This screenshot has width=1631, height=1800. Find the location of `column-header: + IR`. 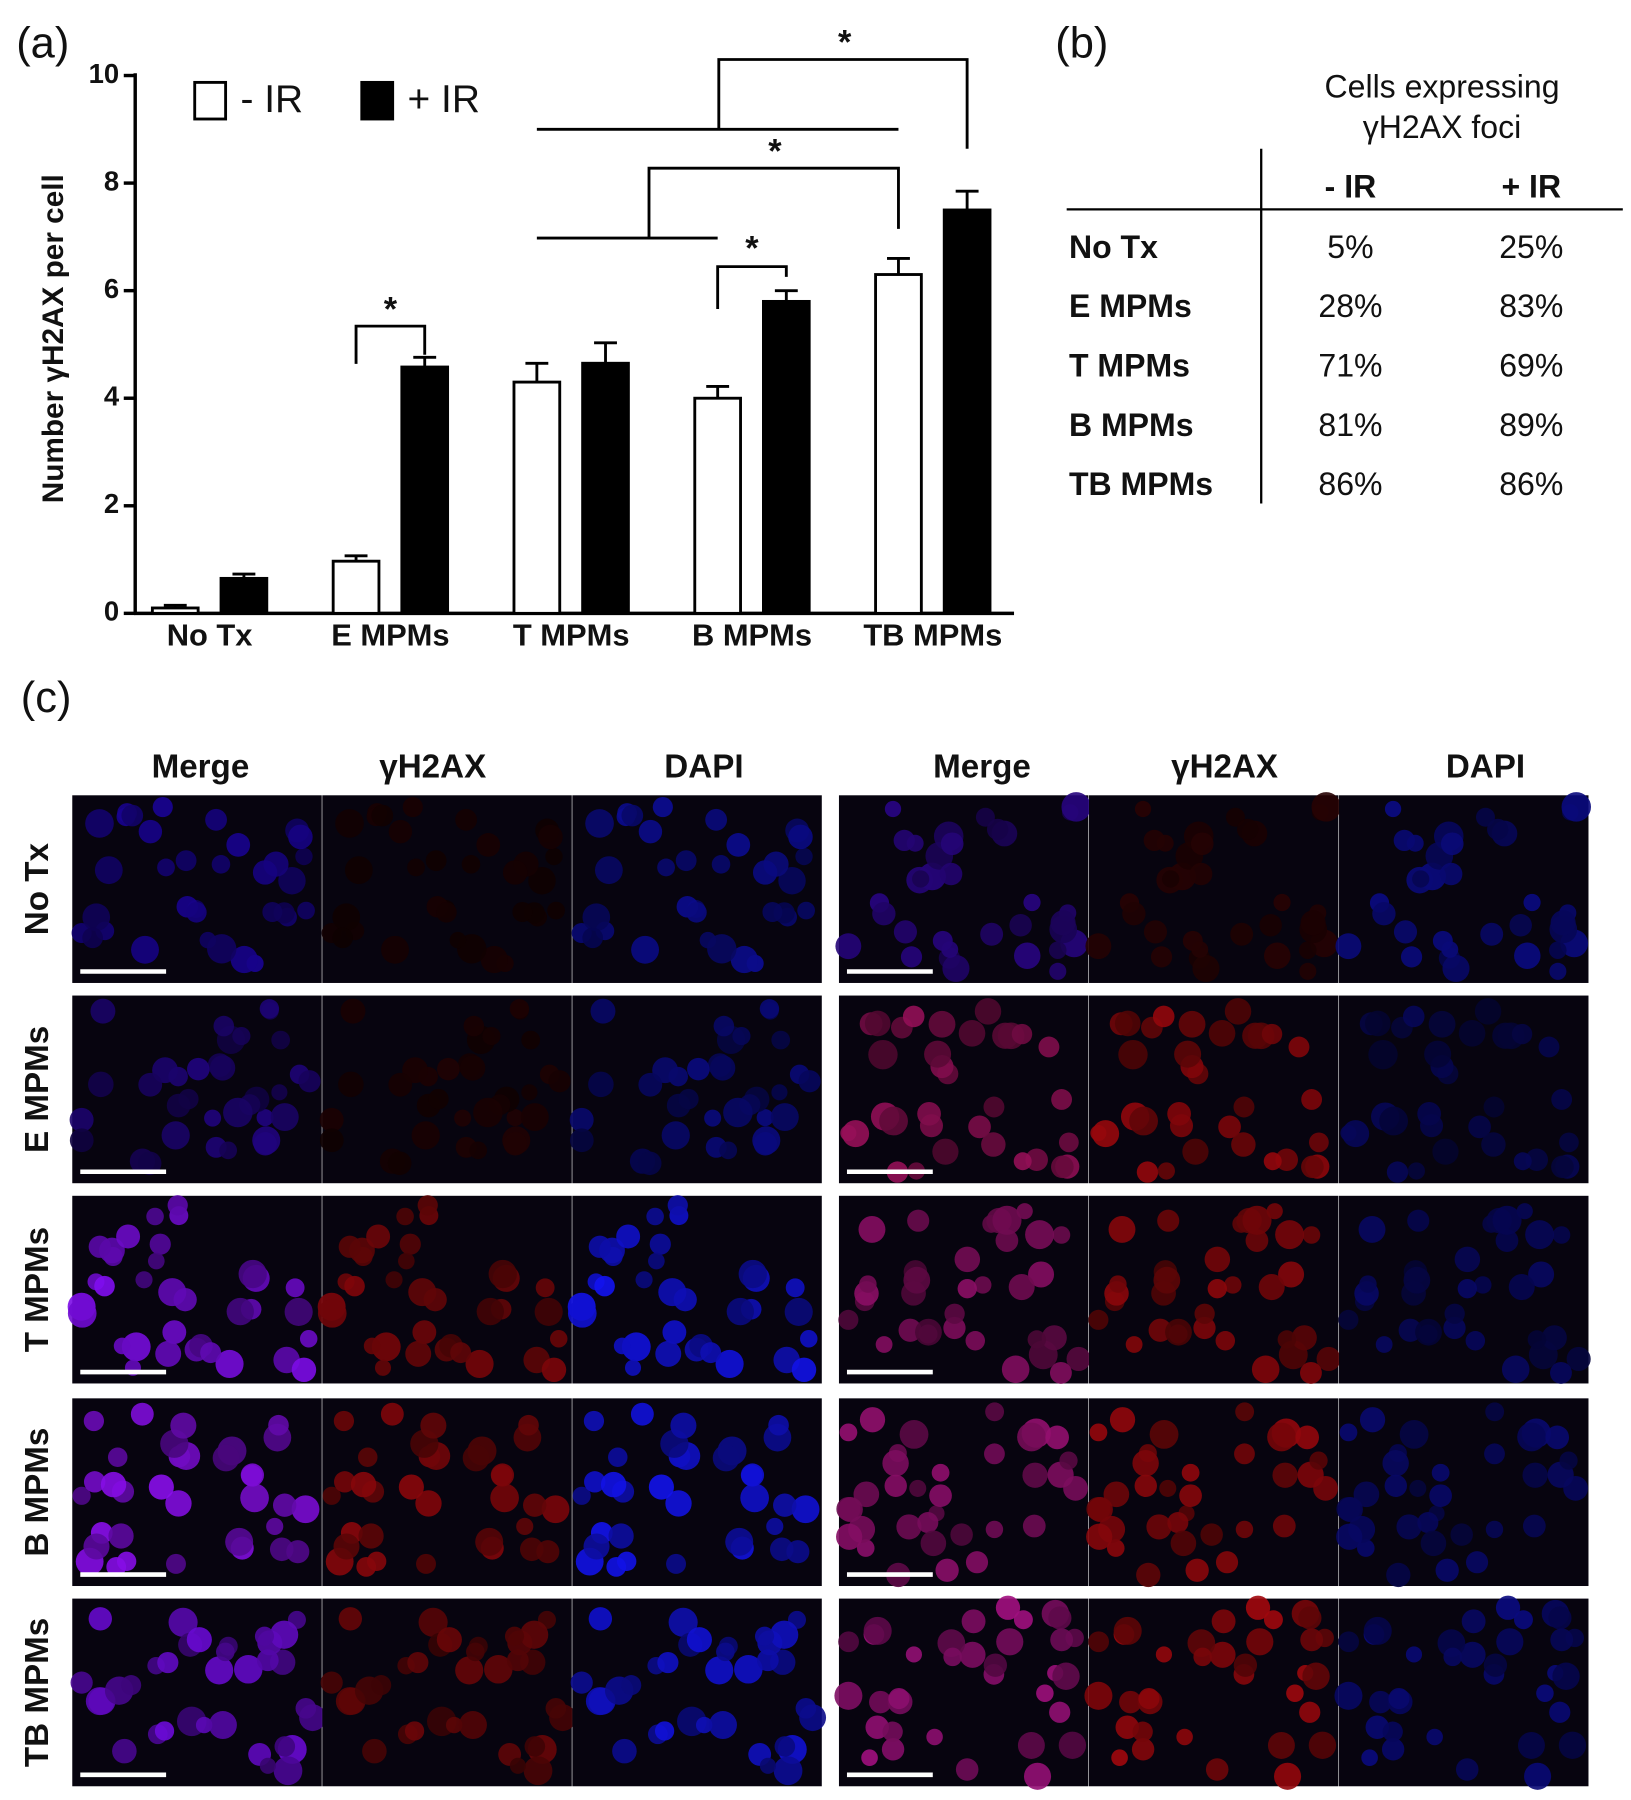

column-header: + IR is located at coordinates (1531, 186).